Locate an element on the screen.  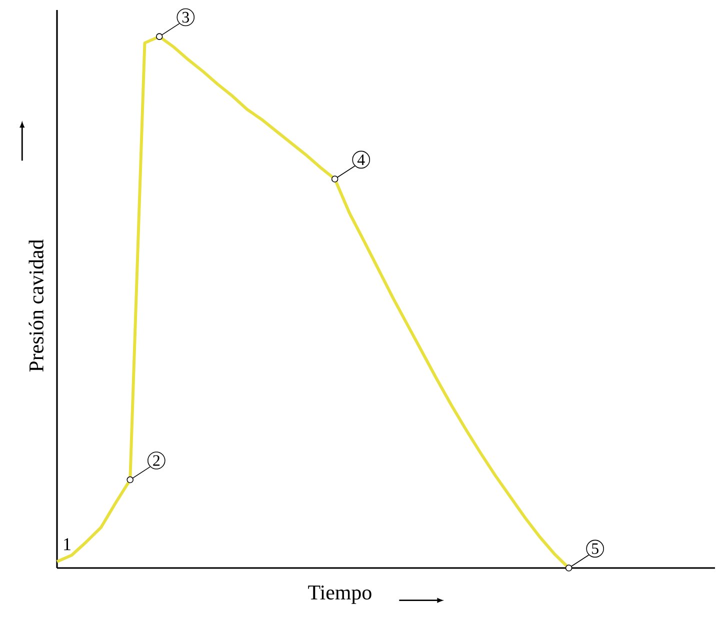
x-axis-title: Tiempo is located at coordinates (340, 595).